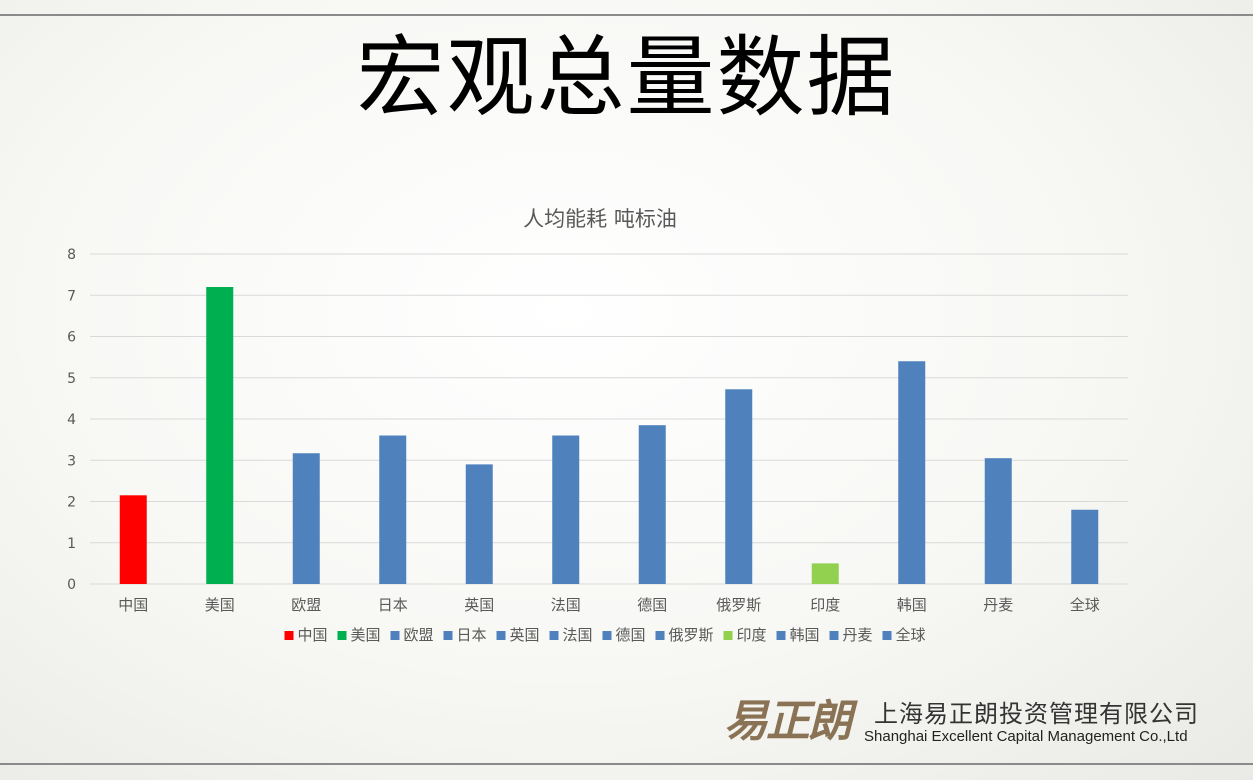 This screenshot has width=1253, height=780. Describe the element at coordinates (738, 605) in the screenshot. I see `x-tick-label: 俄罗斯` at that location.